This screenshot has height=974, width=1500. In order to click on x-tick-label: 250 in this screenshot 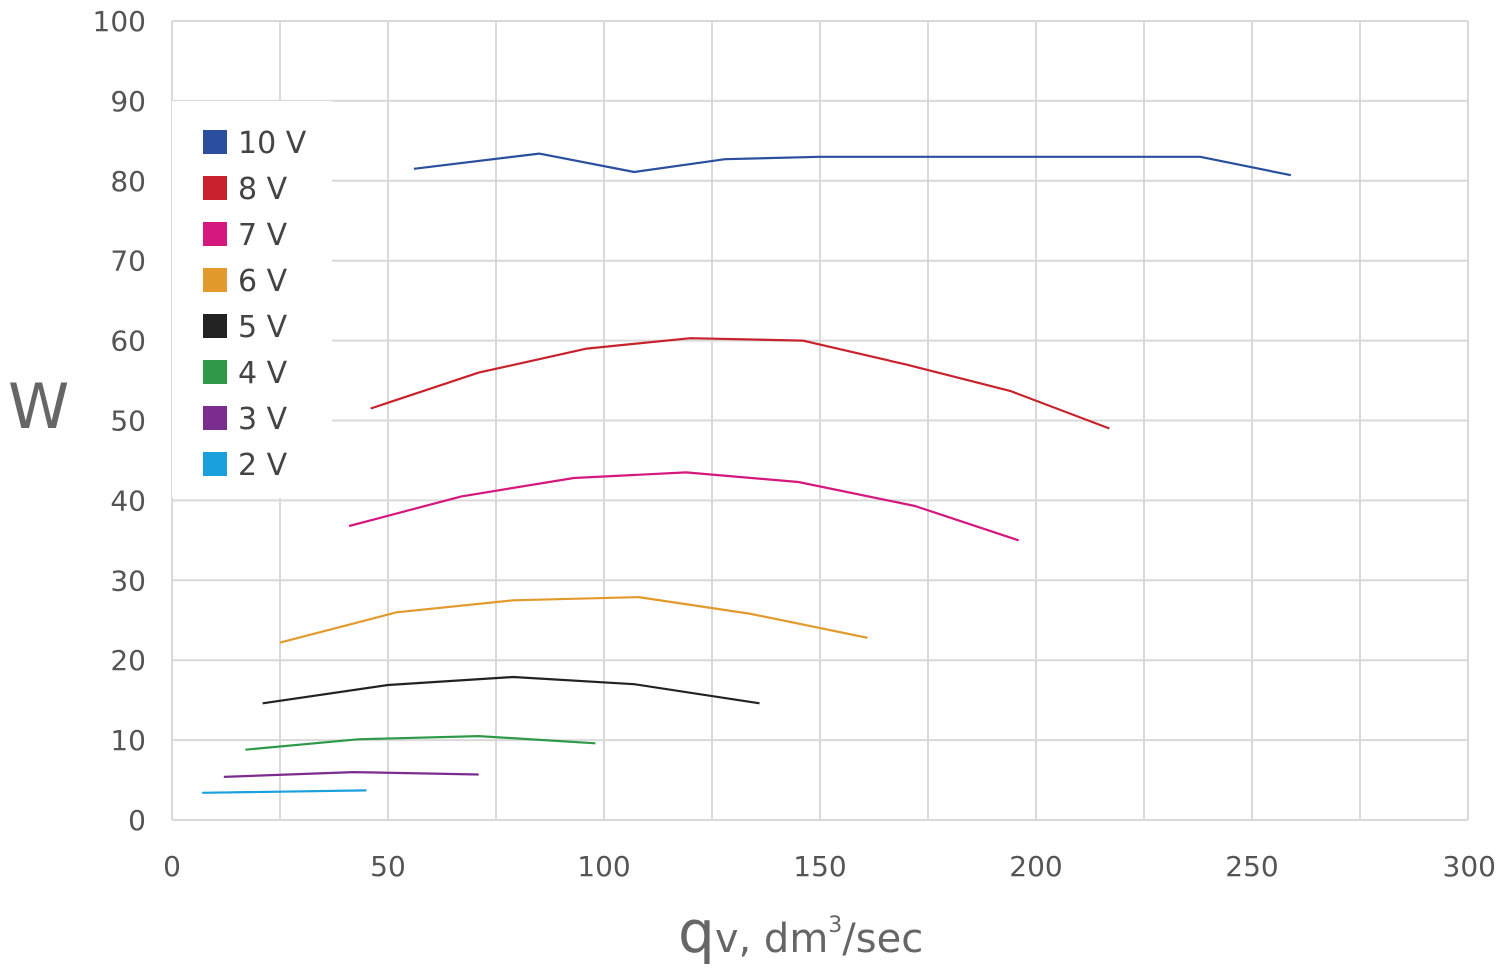, I will do `click(1251, 866)`.